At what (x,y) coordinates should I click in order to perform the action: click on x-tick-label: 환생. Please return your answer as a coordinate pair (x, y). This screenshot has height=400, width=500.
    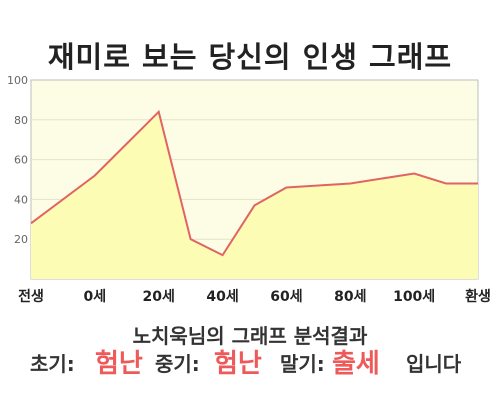
    Looking at the image, I should click on (478, 296).